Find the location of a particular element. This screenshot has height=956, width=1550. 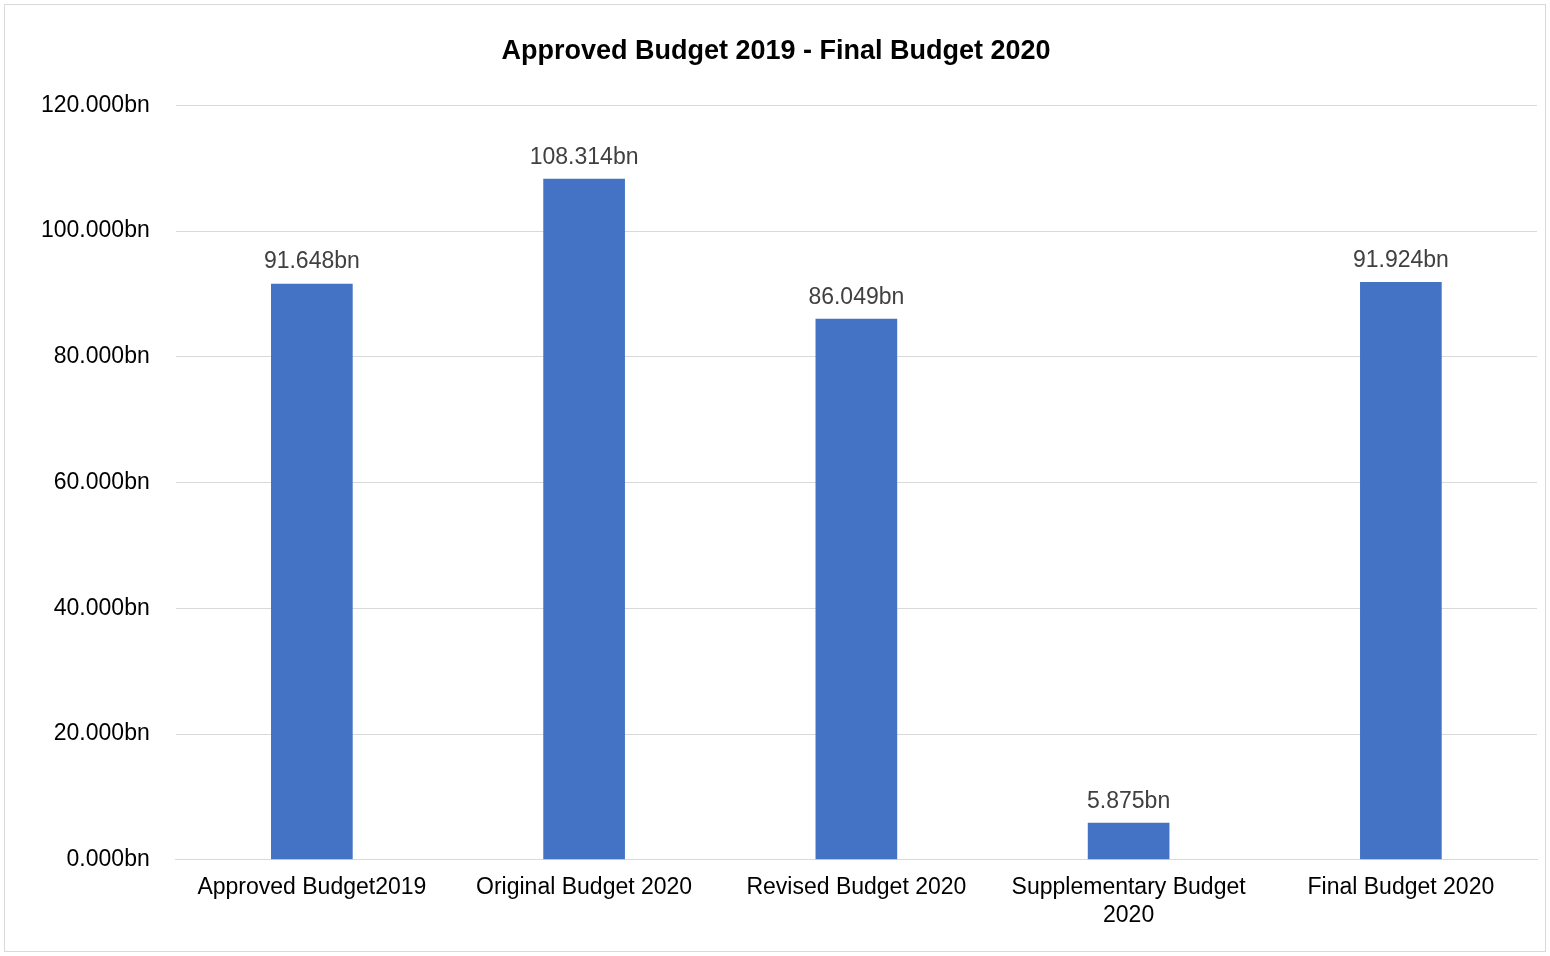

y-tick-label: 120.000bn is located at coordinates (95, 103).